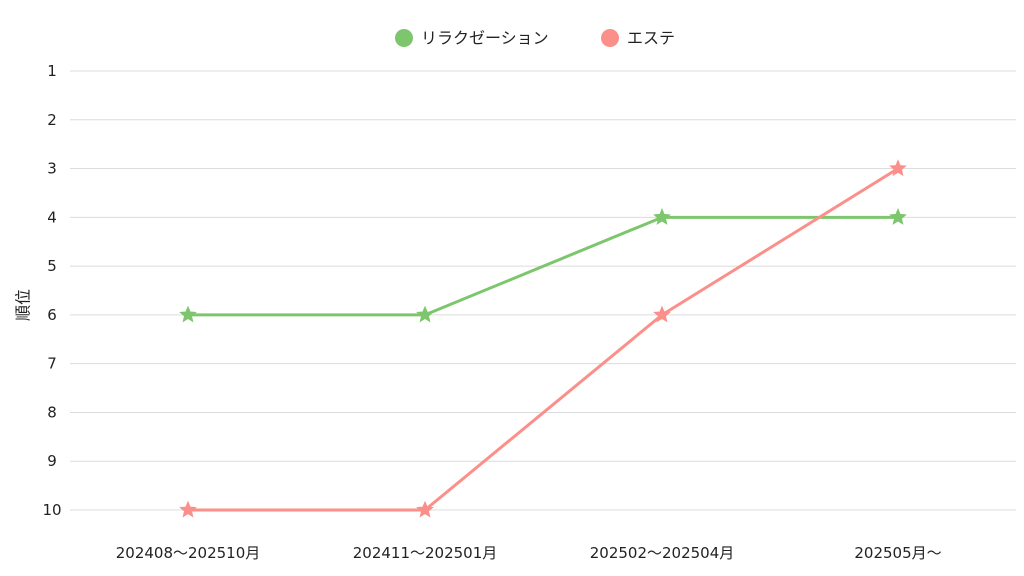  I want to click on y-axis-title: 順位, so click(23, 305).